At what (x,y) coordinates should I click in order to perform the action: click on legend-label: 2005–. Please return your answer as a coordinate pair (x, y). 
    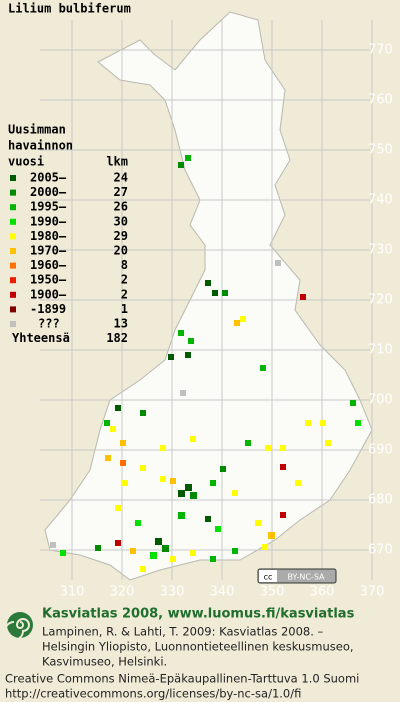
    Looking at the image, I should click on (48, 178).